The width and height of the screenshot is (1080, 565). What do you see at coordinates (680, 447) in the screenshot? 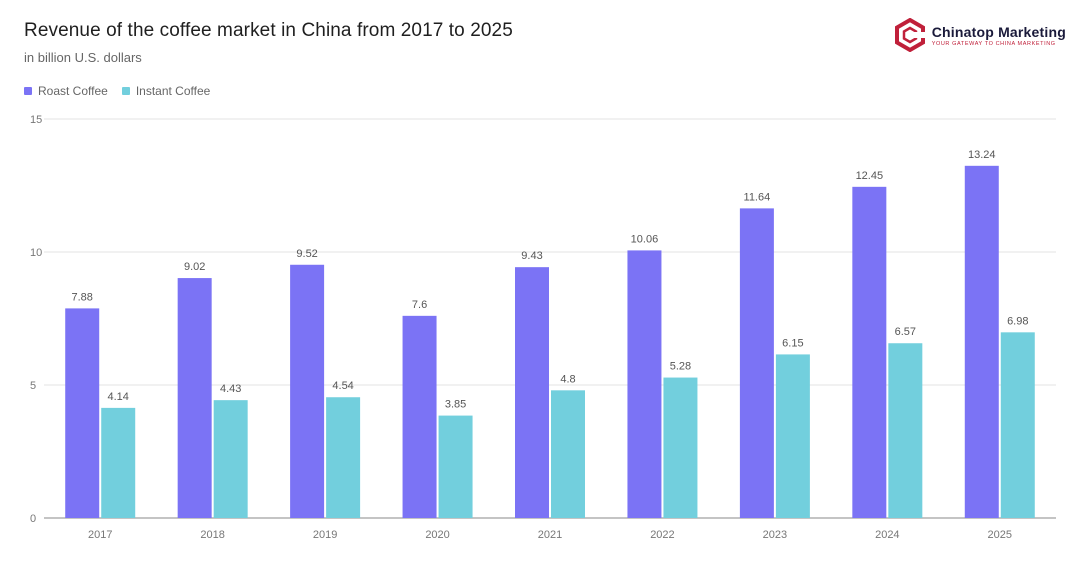
I see `bar-instant-coffee-2022` at bounding box center [680, 447].